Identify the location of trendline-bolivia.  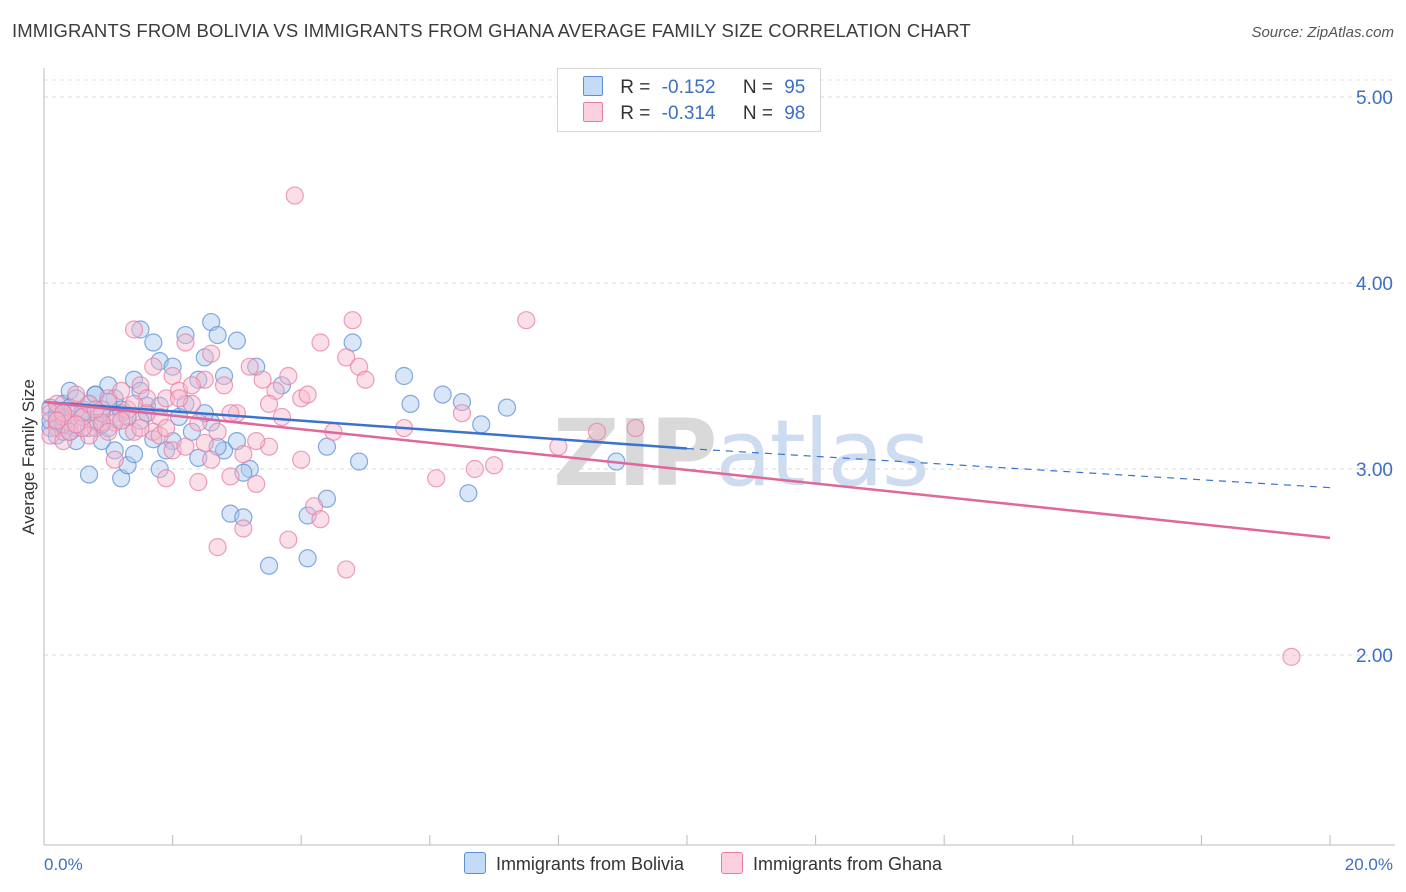
(365, 425).